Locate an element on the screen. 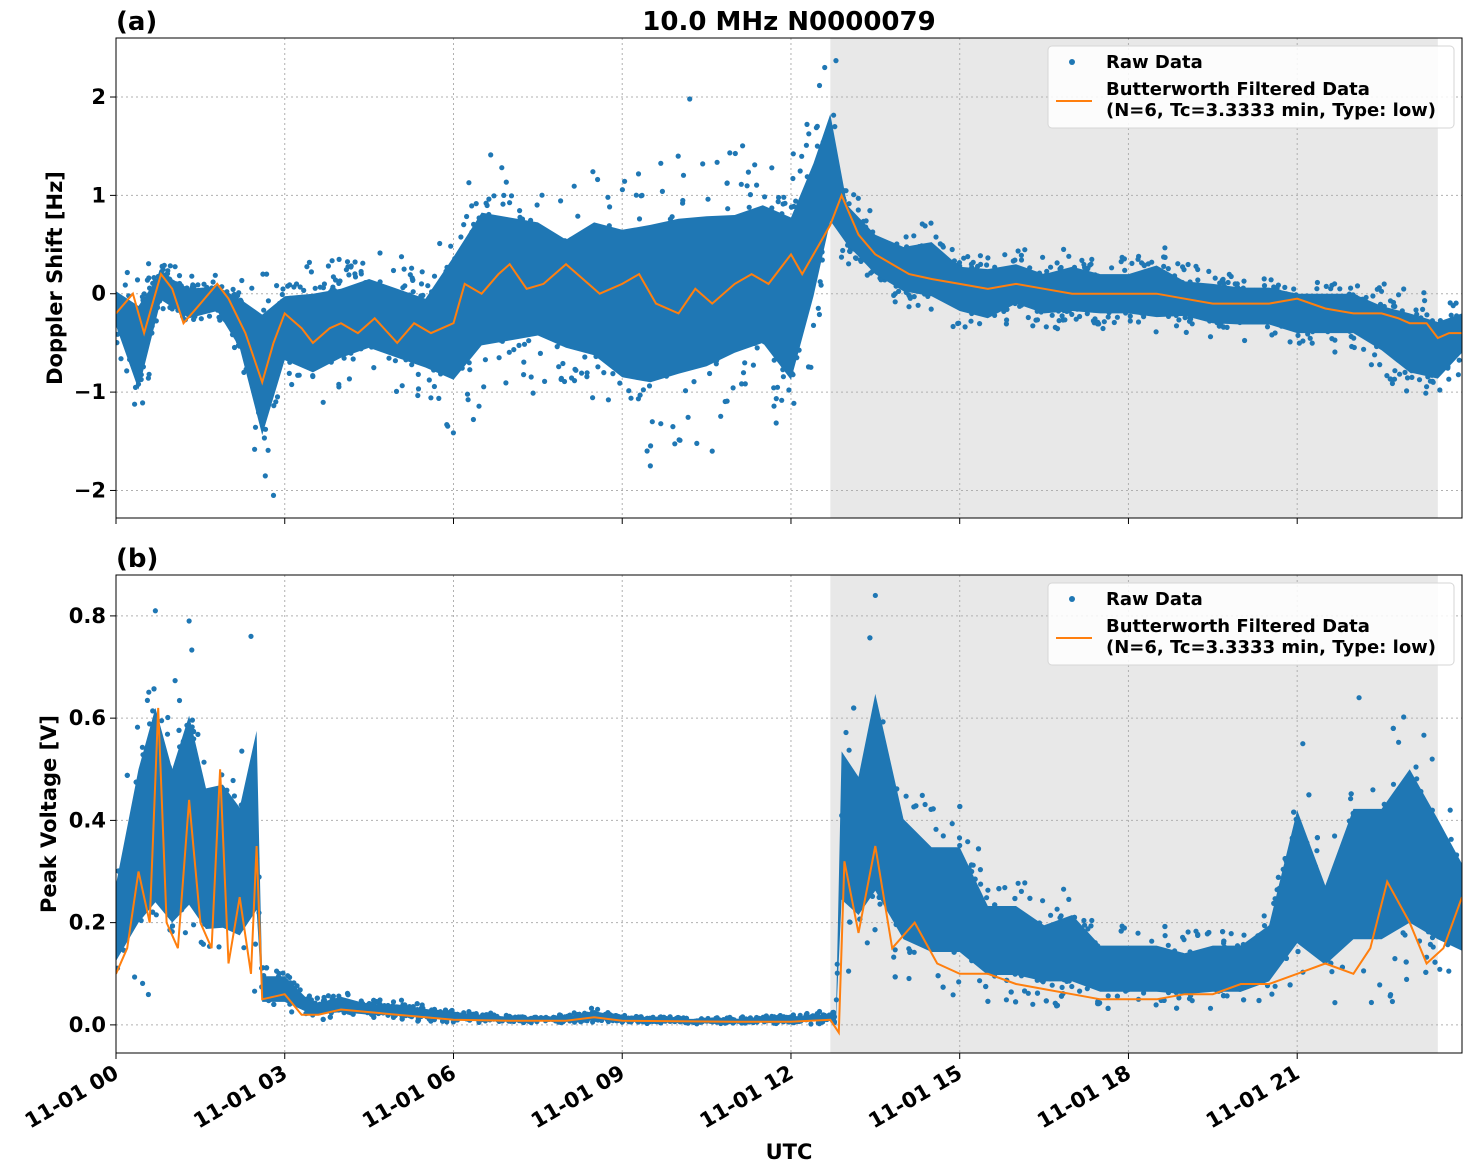 This screenshot has height=1176, width=1472. y-tick-label-a: −1 is located at coordinates (90, 392).